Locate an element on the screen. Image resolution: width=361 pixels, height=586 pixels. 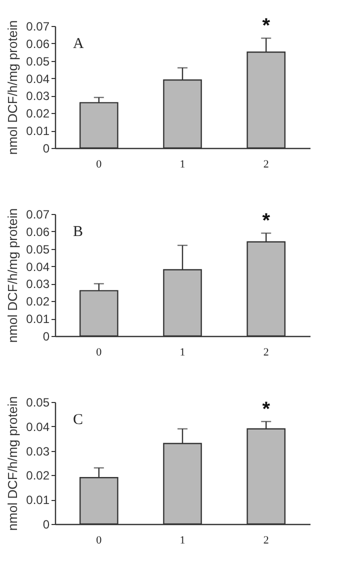
annotation: A is located at coordinates (78, 44).